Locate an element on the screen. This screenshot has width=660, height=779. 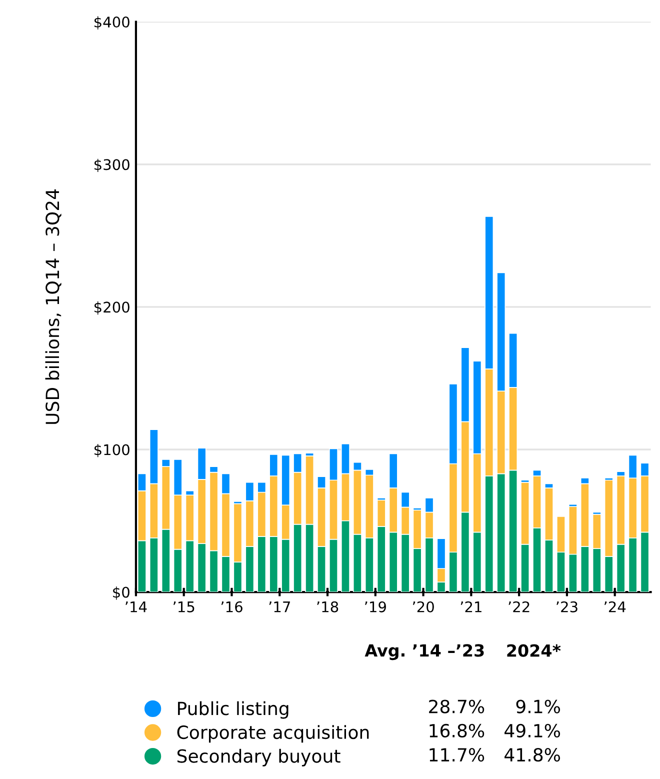
text: 49.1% is located at coordinates (532, 731).